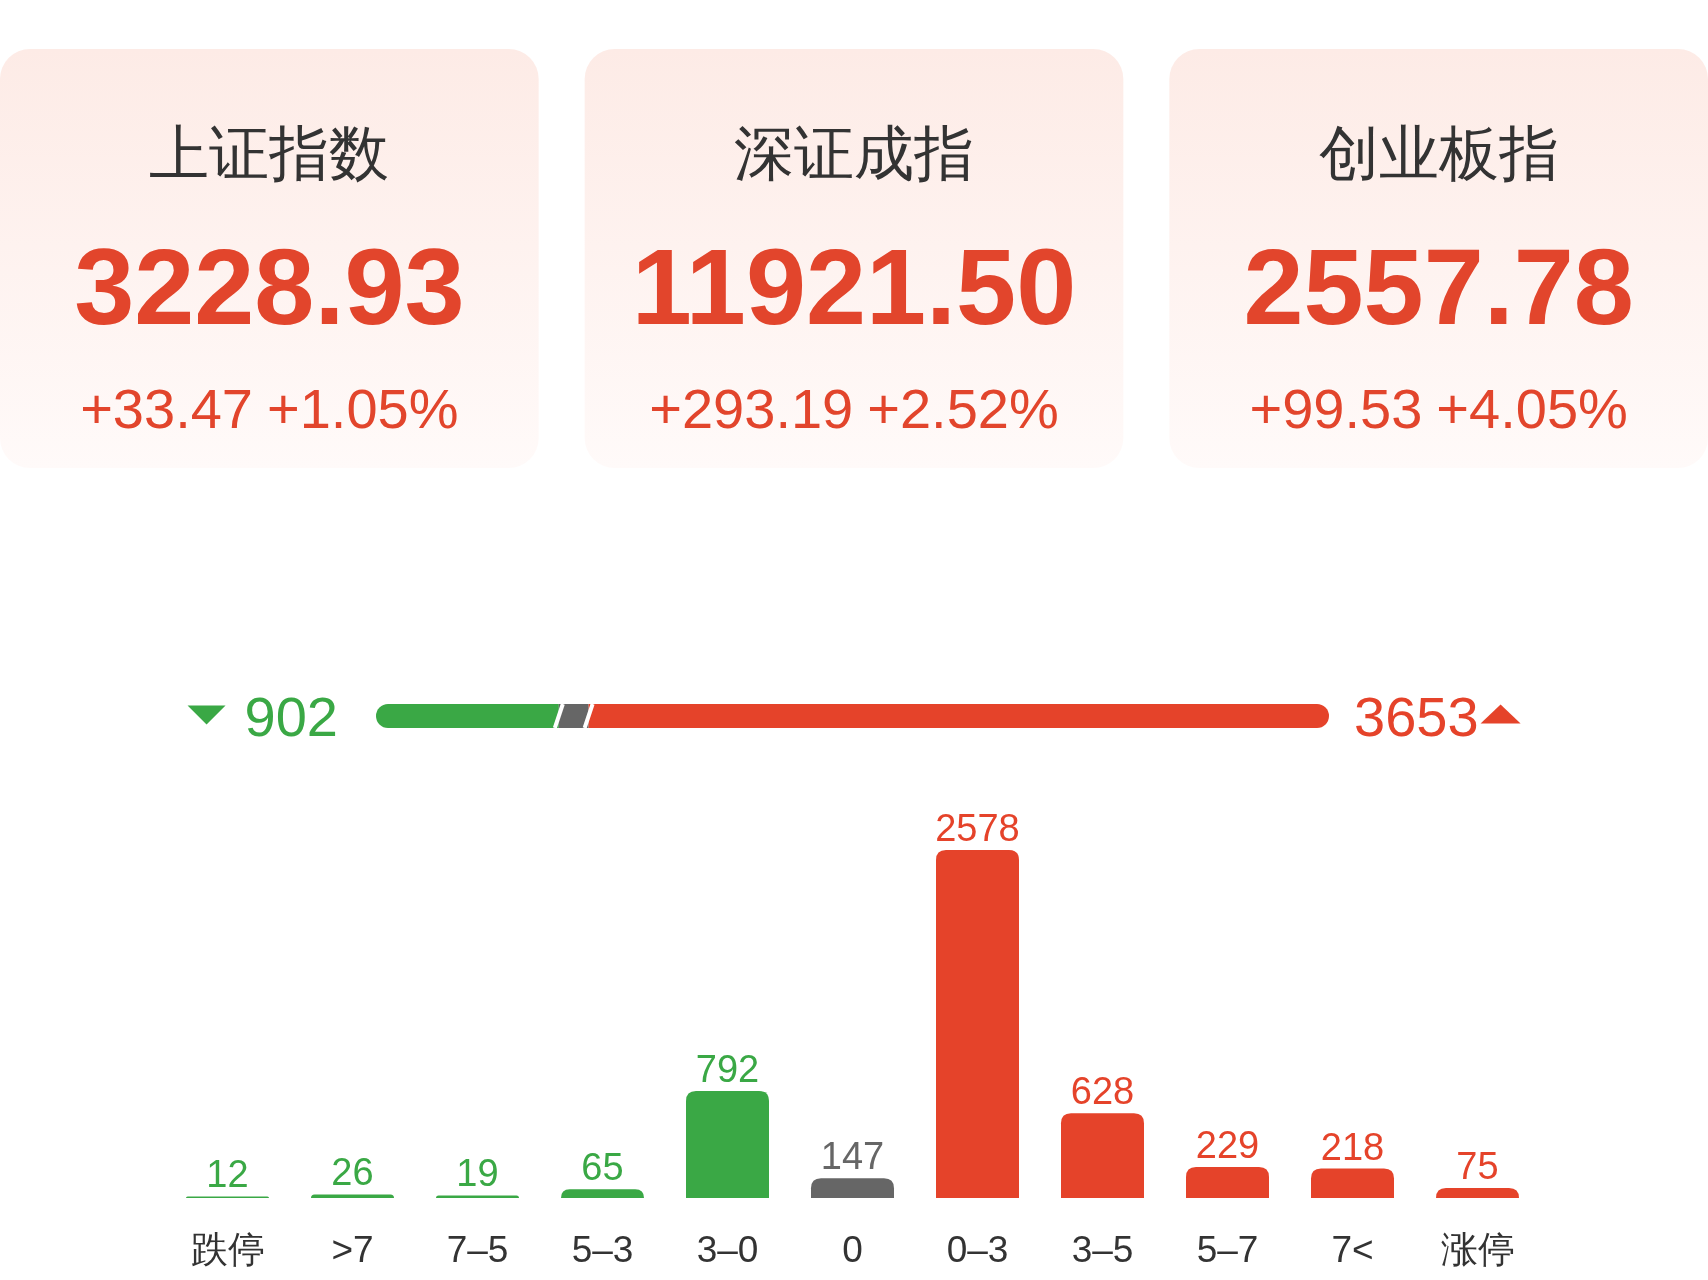  What do you see at coordinates (227, 1249) in the screenshot?
I see `x-tick-label: 跌停` at bounding box center [227, 1249].